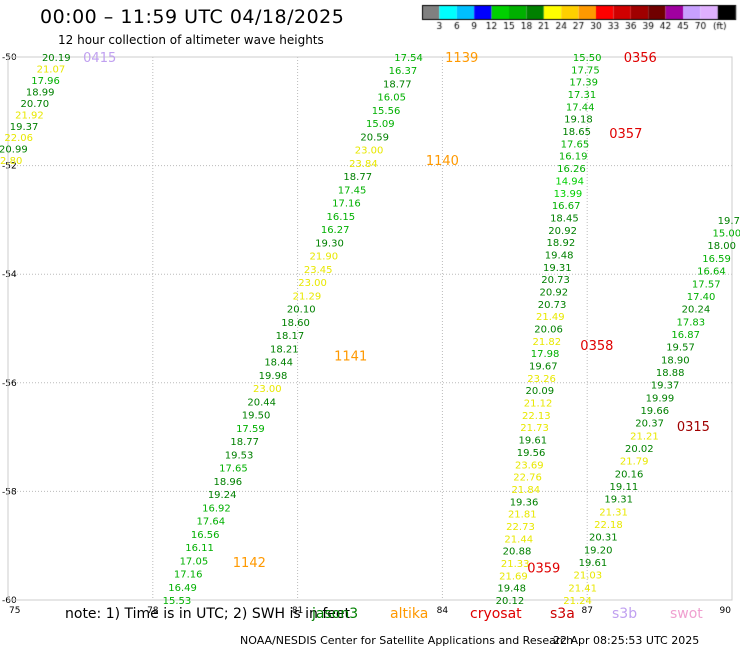  What do you see at coordinates (14, 150) in the screenshot?
I see `wave-height-label: 20.99` at bounding box center [14, 150].